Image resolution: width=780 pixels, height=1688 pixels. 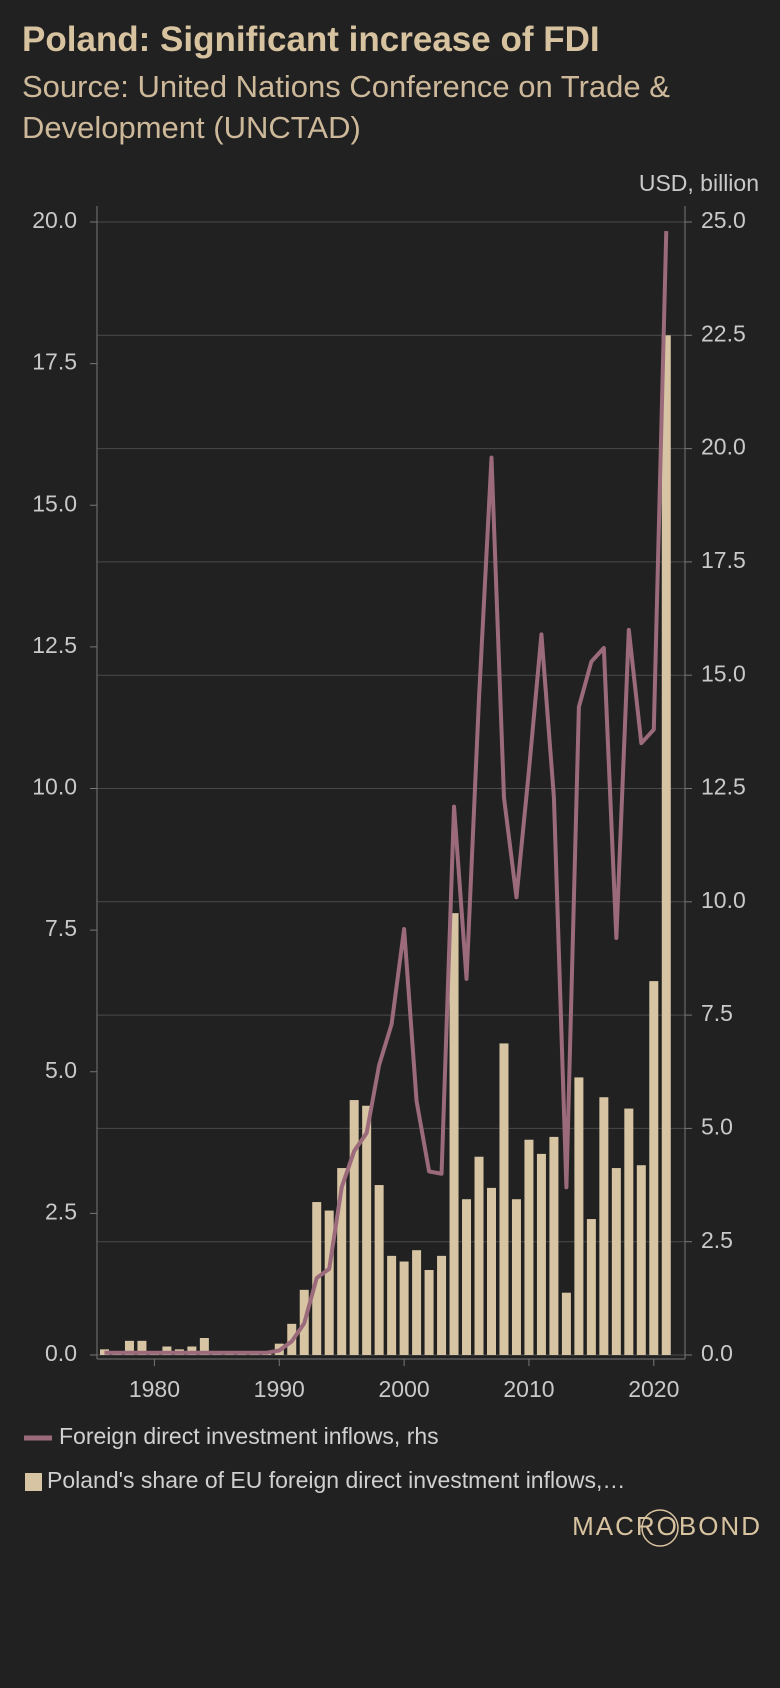 I want to click on y2-tick-label: 0.0, so click(x=717, y=1353).